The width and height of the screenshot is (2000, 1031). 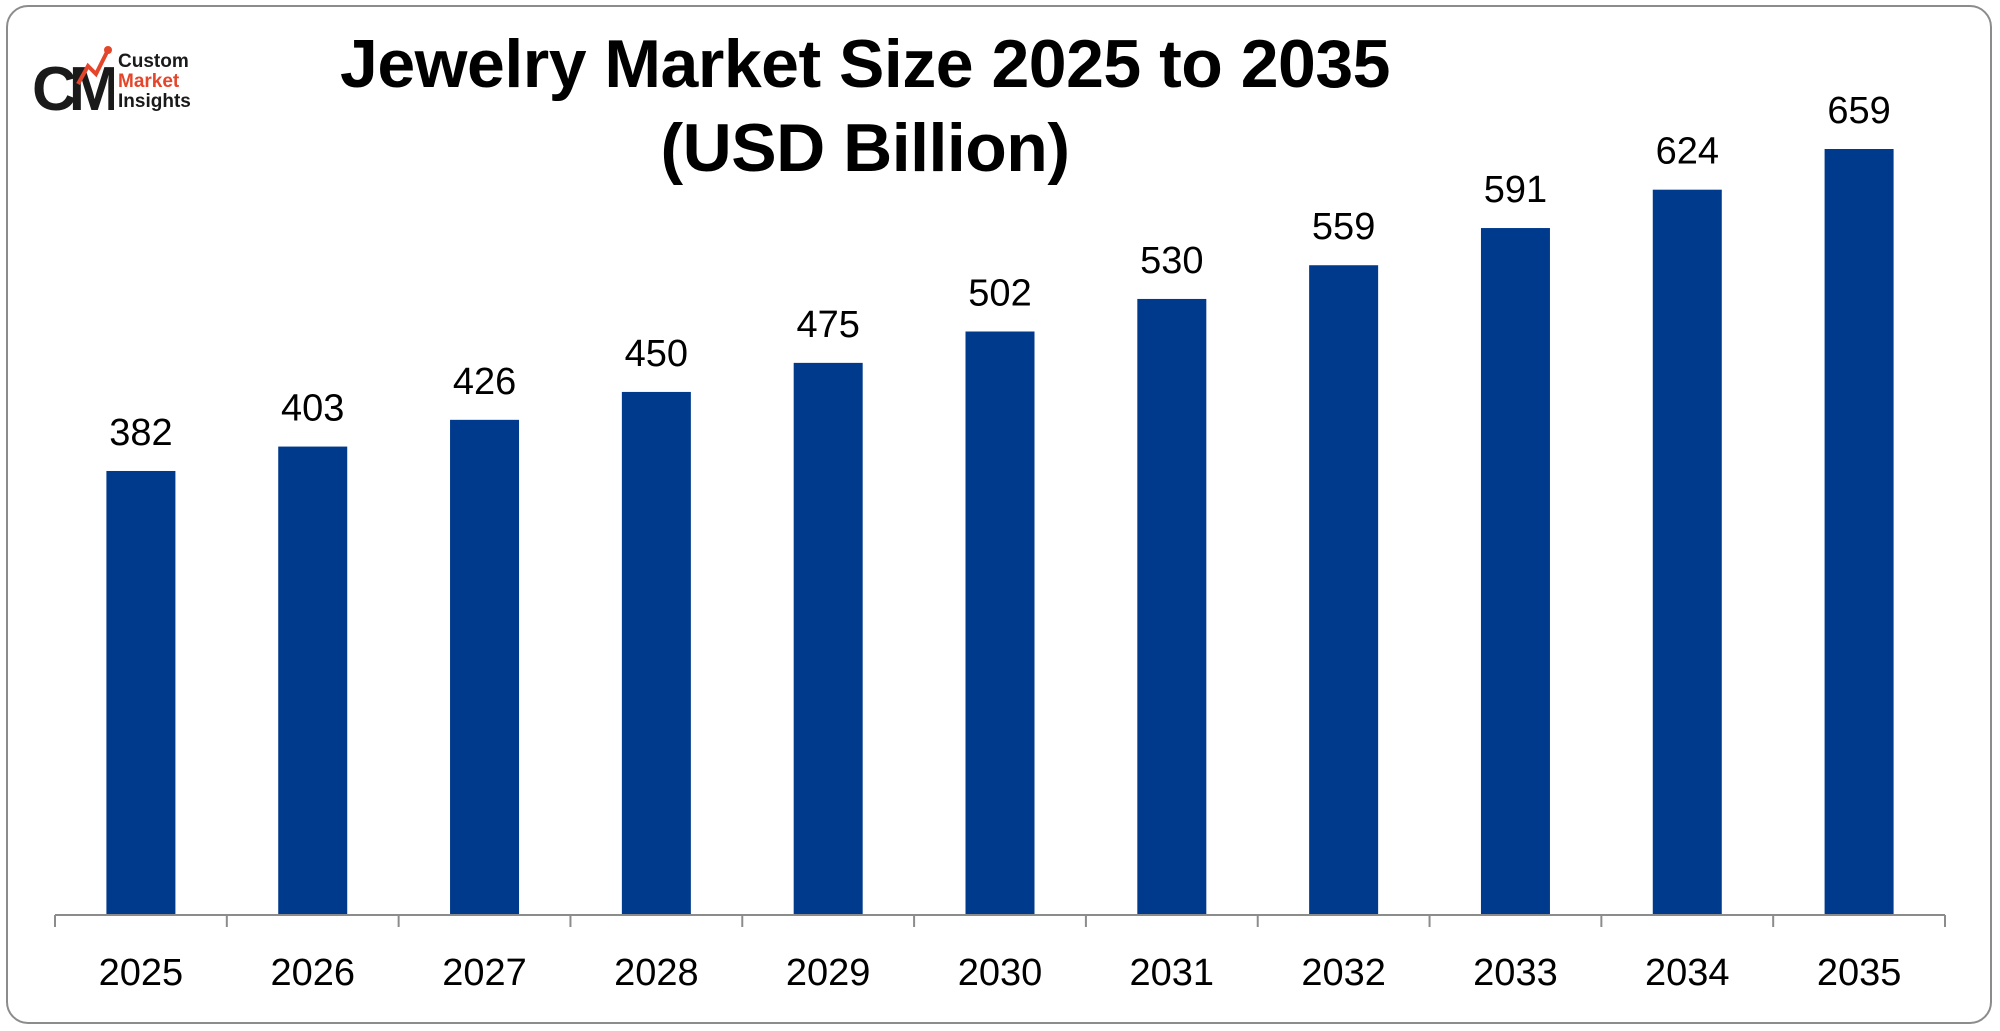 What do you see at coordinates (865, 64) in the screenshot?
I see `chart-title-line1: Jewelry Market Size 2025 to 2035` at bounding box center [865, 64].